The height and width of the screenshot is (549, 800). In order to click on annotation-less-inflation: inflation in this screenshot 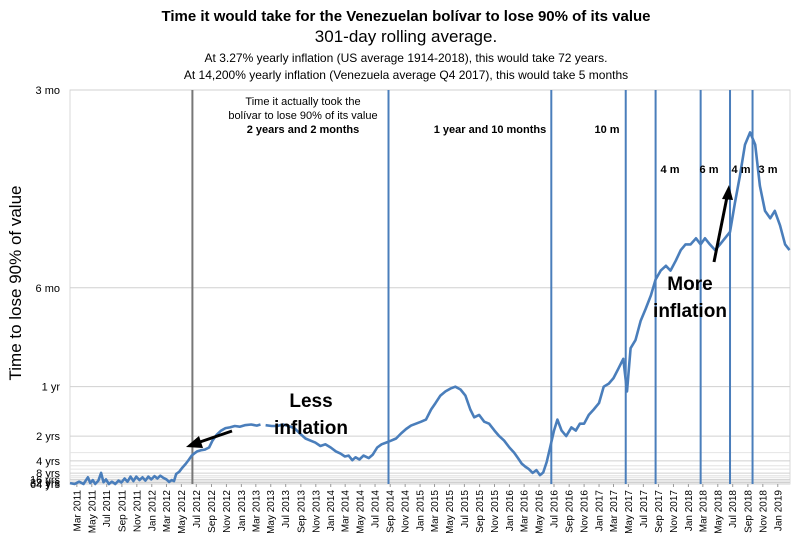, I will do `click(311, 428)`.